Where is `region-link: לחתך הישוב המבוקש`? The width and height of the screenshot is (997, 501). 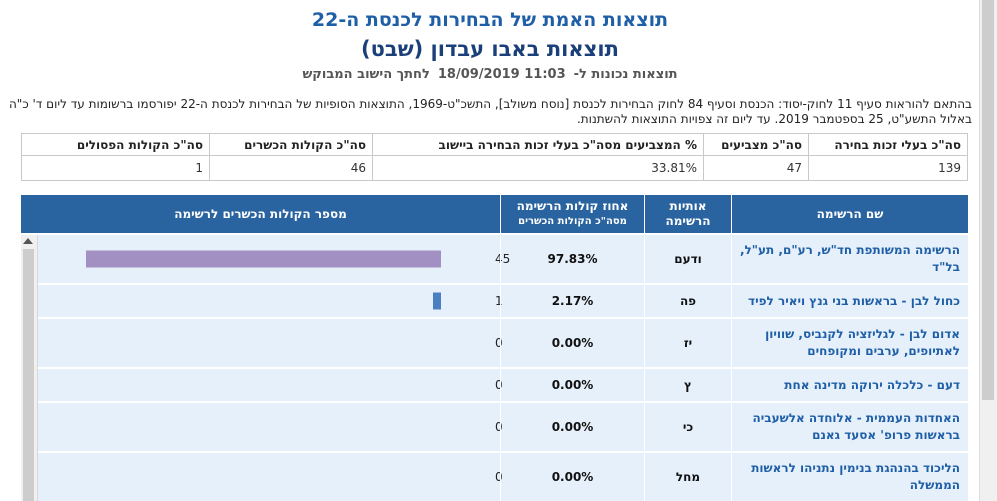
region-link: לחתך הישוב המבוקש is located at coordinates (366, 74).